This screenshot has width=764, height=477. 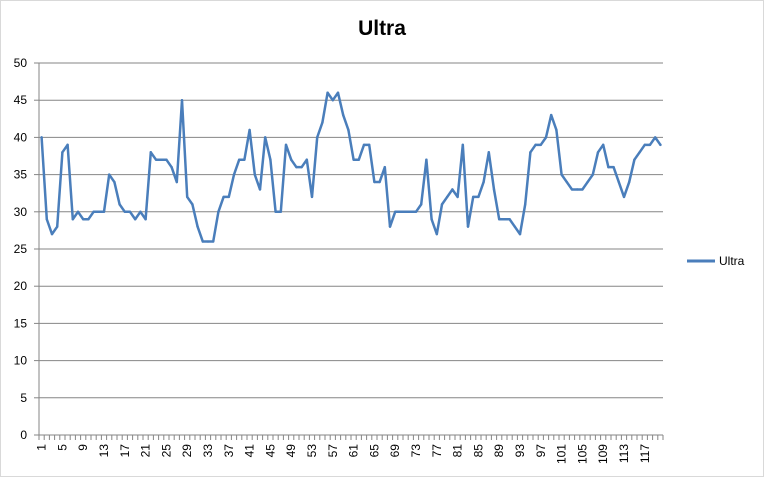 I want to click on y-tick-label-10: 10, so click(x=21, y=361).